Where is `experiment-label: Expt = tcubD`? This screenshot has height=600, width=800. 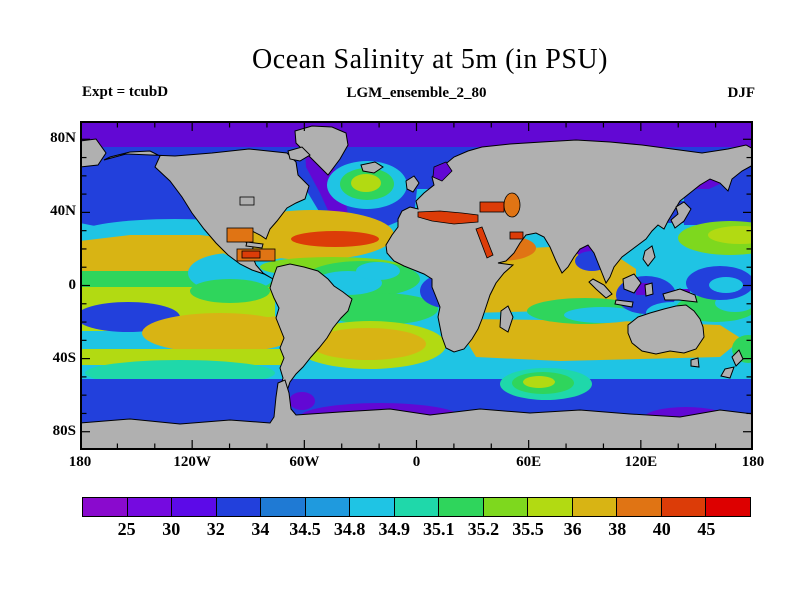 experiment-label: Expt = tcubD is located at coordinates (125, 92).